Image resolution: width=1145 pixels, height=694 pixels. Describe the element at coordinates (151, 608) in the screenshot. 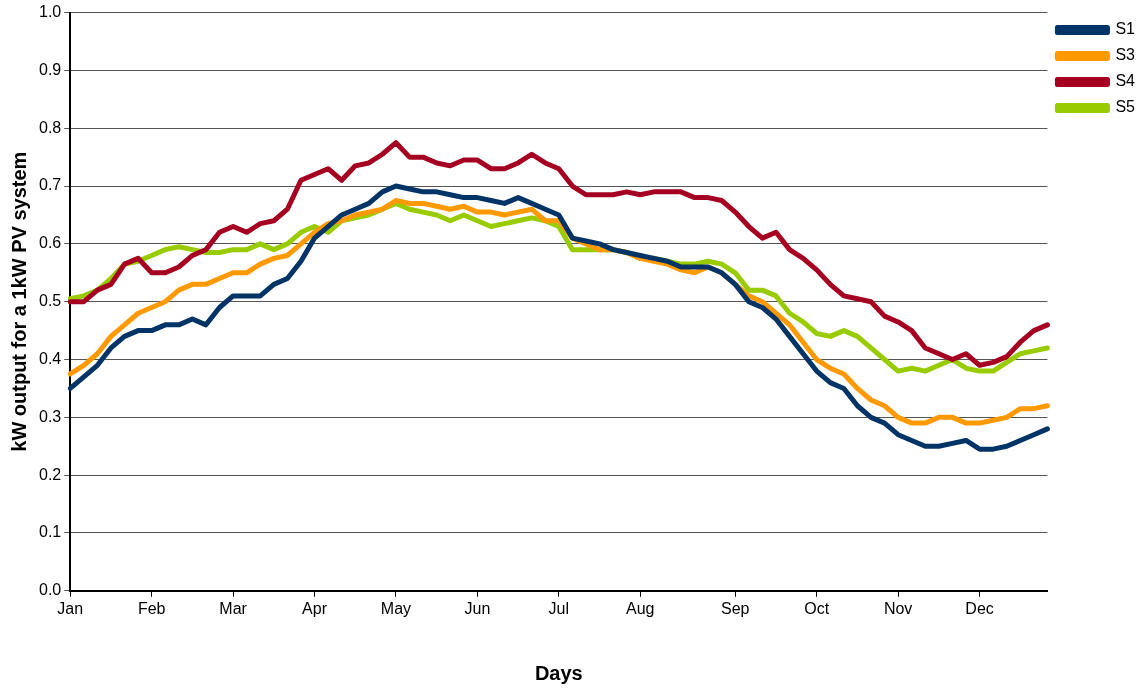

I see `x-tick-label: Feb` at that location.